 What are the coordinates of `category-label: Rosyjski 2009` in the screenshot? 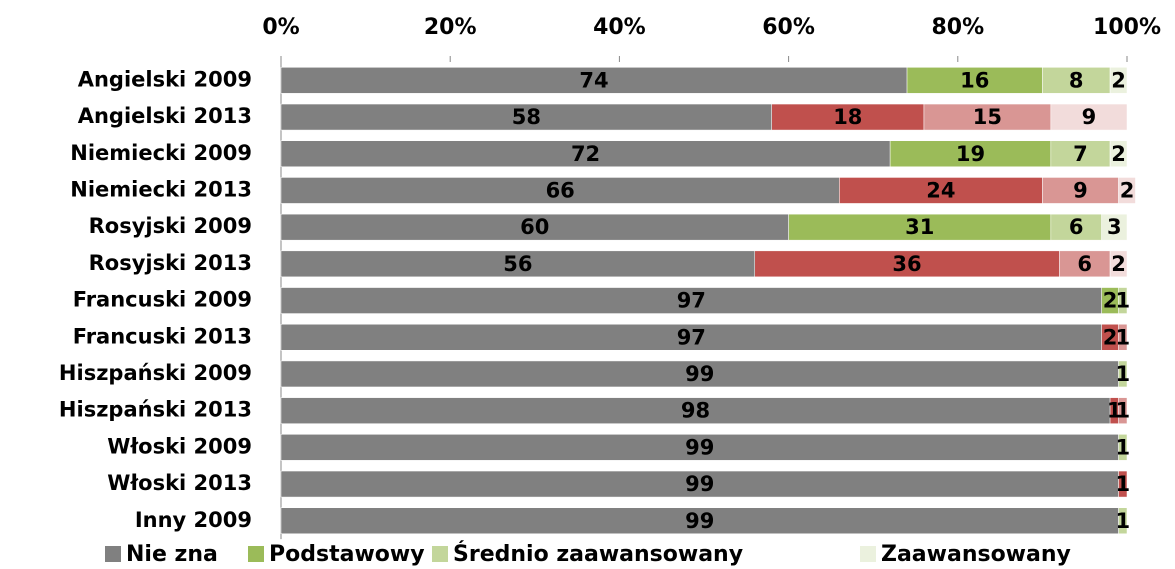 It's located at (170, 226).